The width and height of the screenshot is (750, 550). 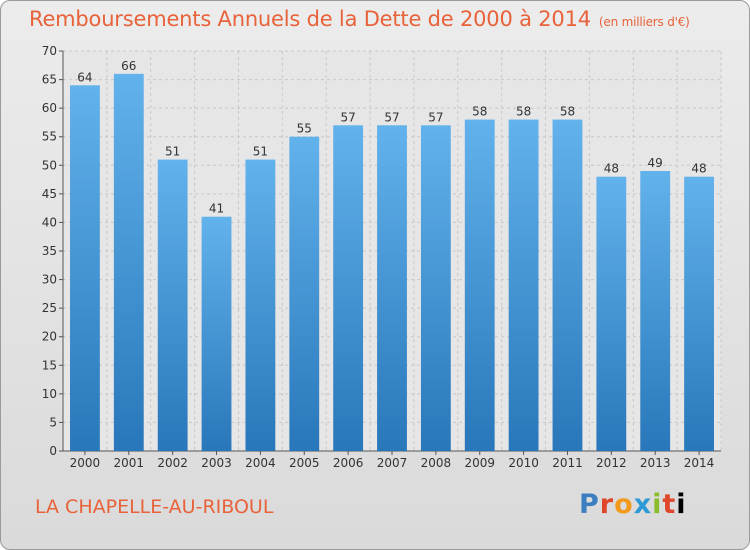 I want to click on x-tick-label-2002: 2002, so click(x=172, y=463).